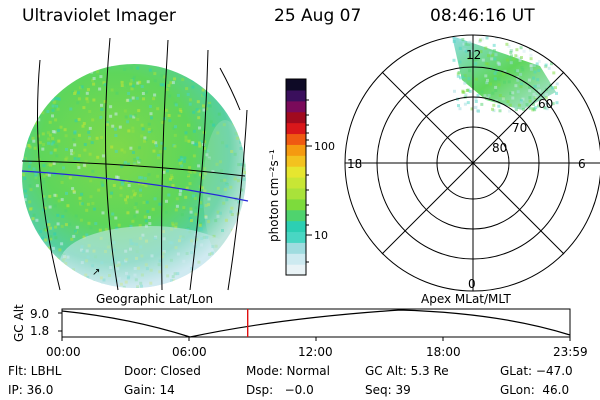  Describe the element at coordinates (31, 390) in the screenshot. I see `ip-readout: IP: 36.0` at that location.